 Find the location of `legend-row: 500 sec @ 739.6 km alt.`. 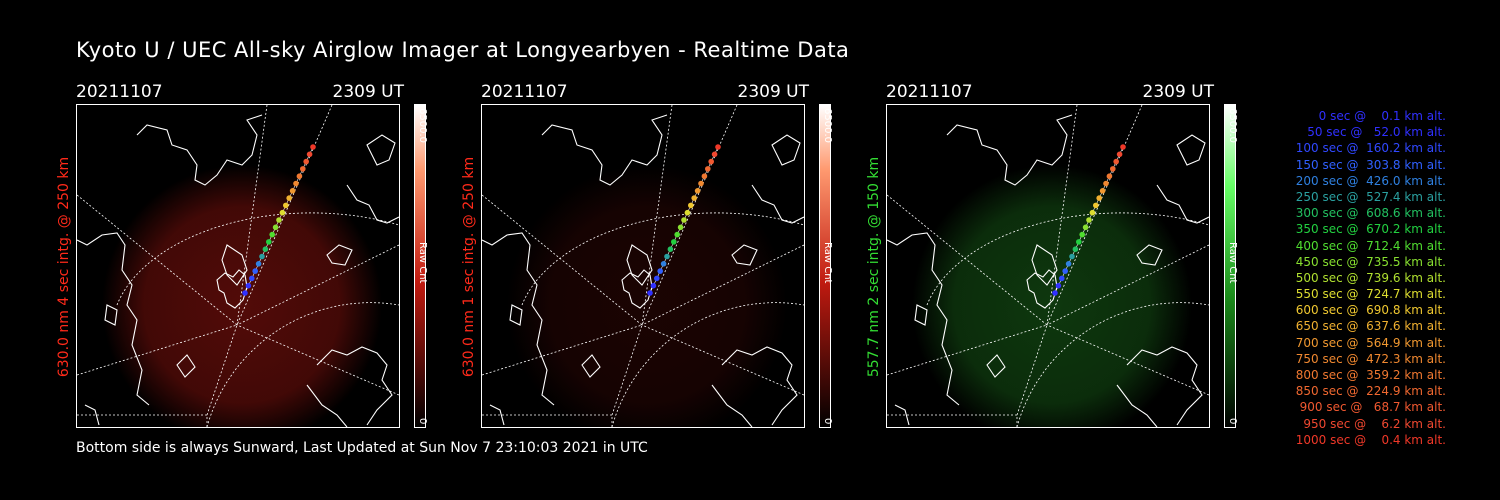

legend-row: 500 sec @ 739.6 km alt. is located at coordinates (1368, 277).